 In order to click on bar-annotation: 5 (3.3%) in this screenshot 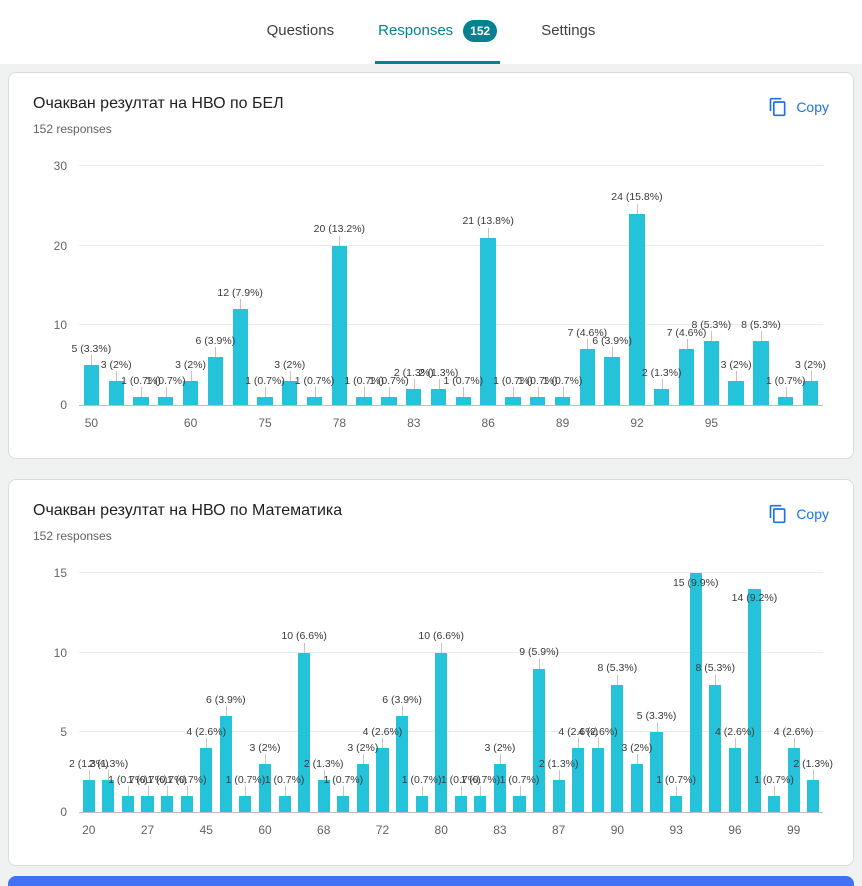, I will do `click(656, 715)`.